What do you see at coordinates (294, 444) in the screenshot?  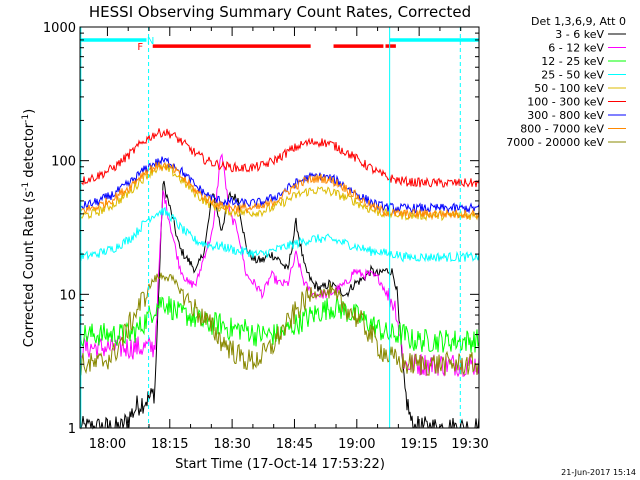 I see `x-tick-label-3: 18:45` at bounding box center [294, 444].